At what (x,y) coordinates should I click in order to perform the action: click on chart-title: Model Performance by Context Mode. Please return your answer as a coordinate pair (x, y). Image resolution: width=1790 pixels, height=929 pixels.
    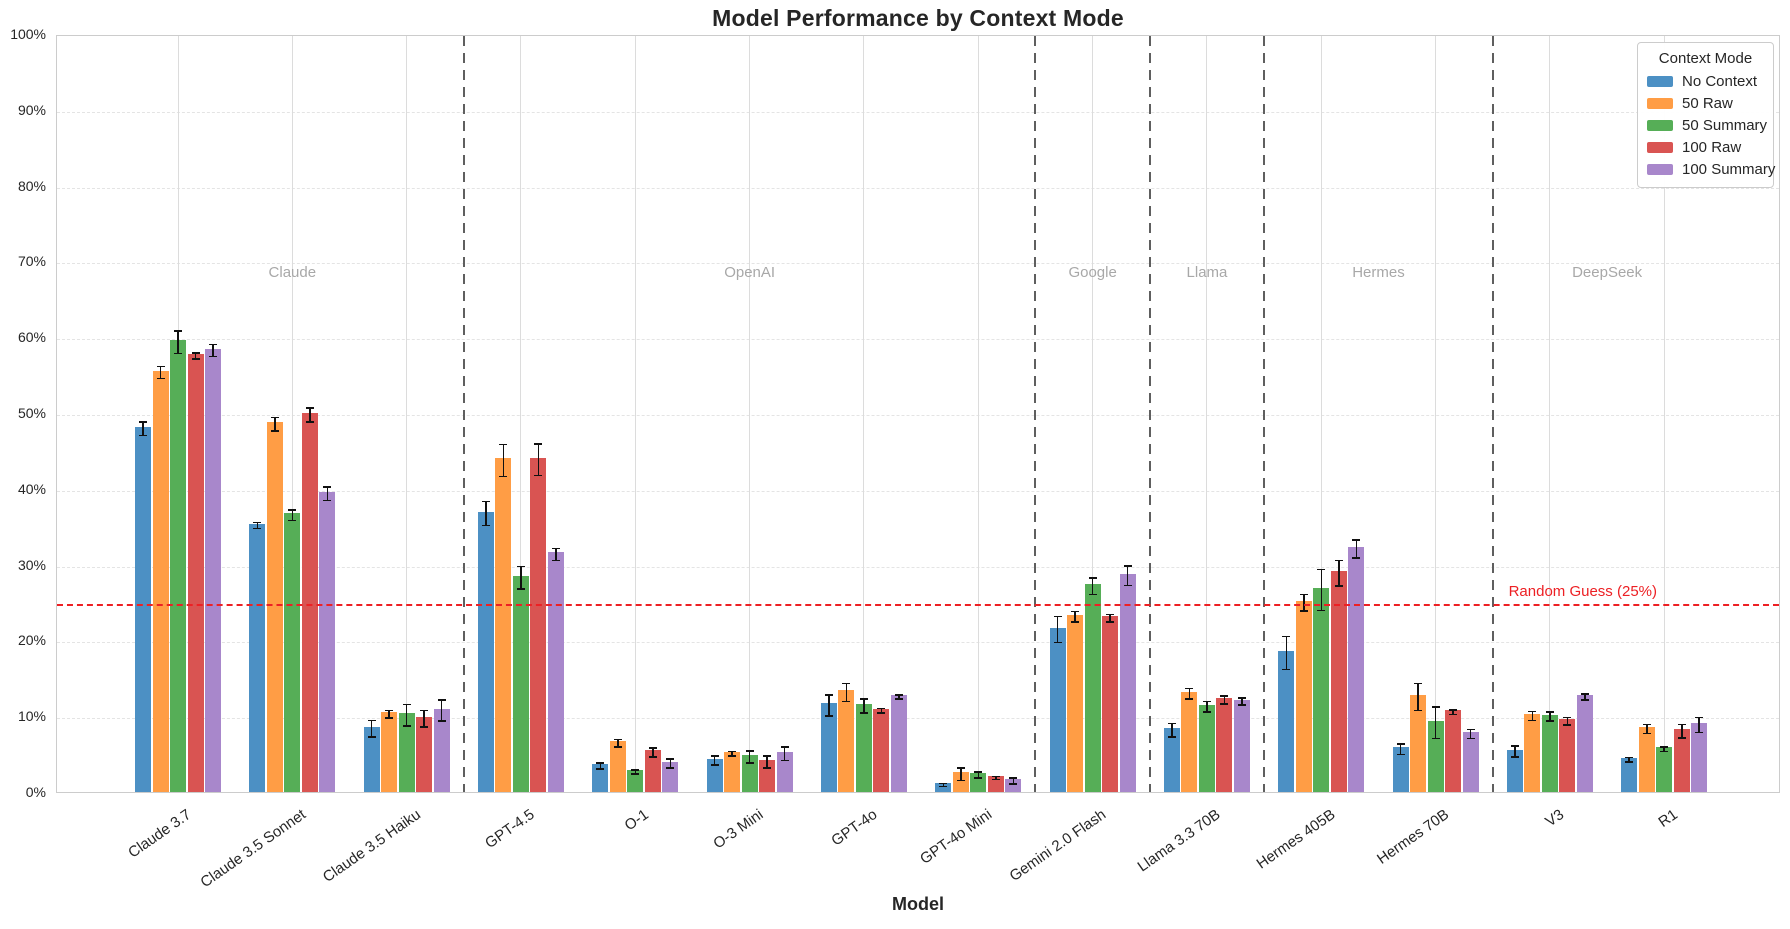
    Looking at the image, I should click on (918, 18).